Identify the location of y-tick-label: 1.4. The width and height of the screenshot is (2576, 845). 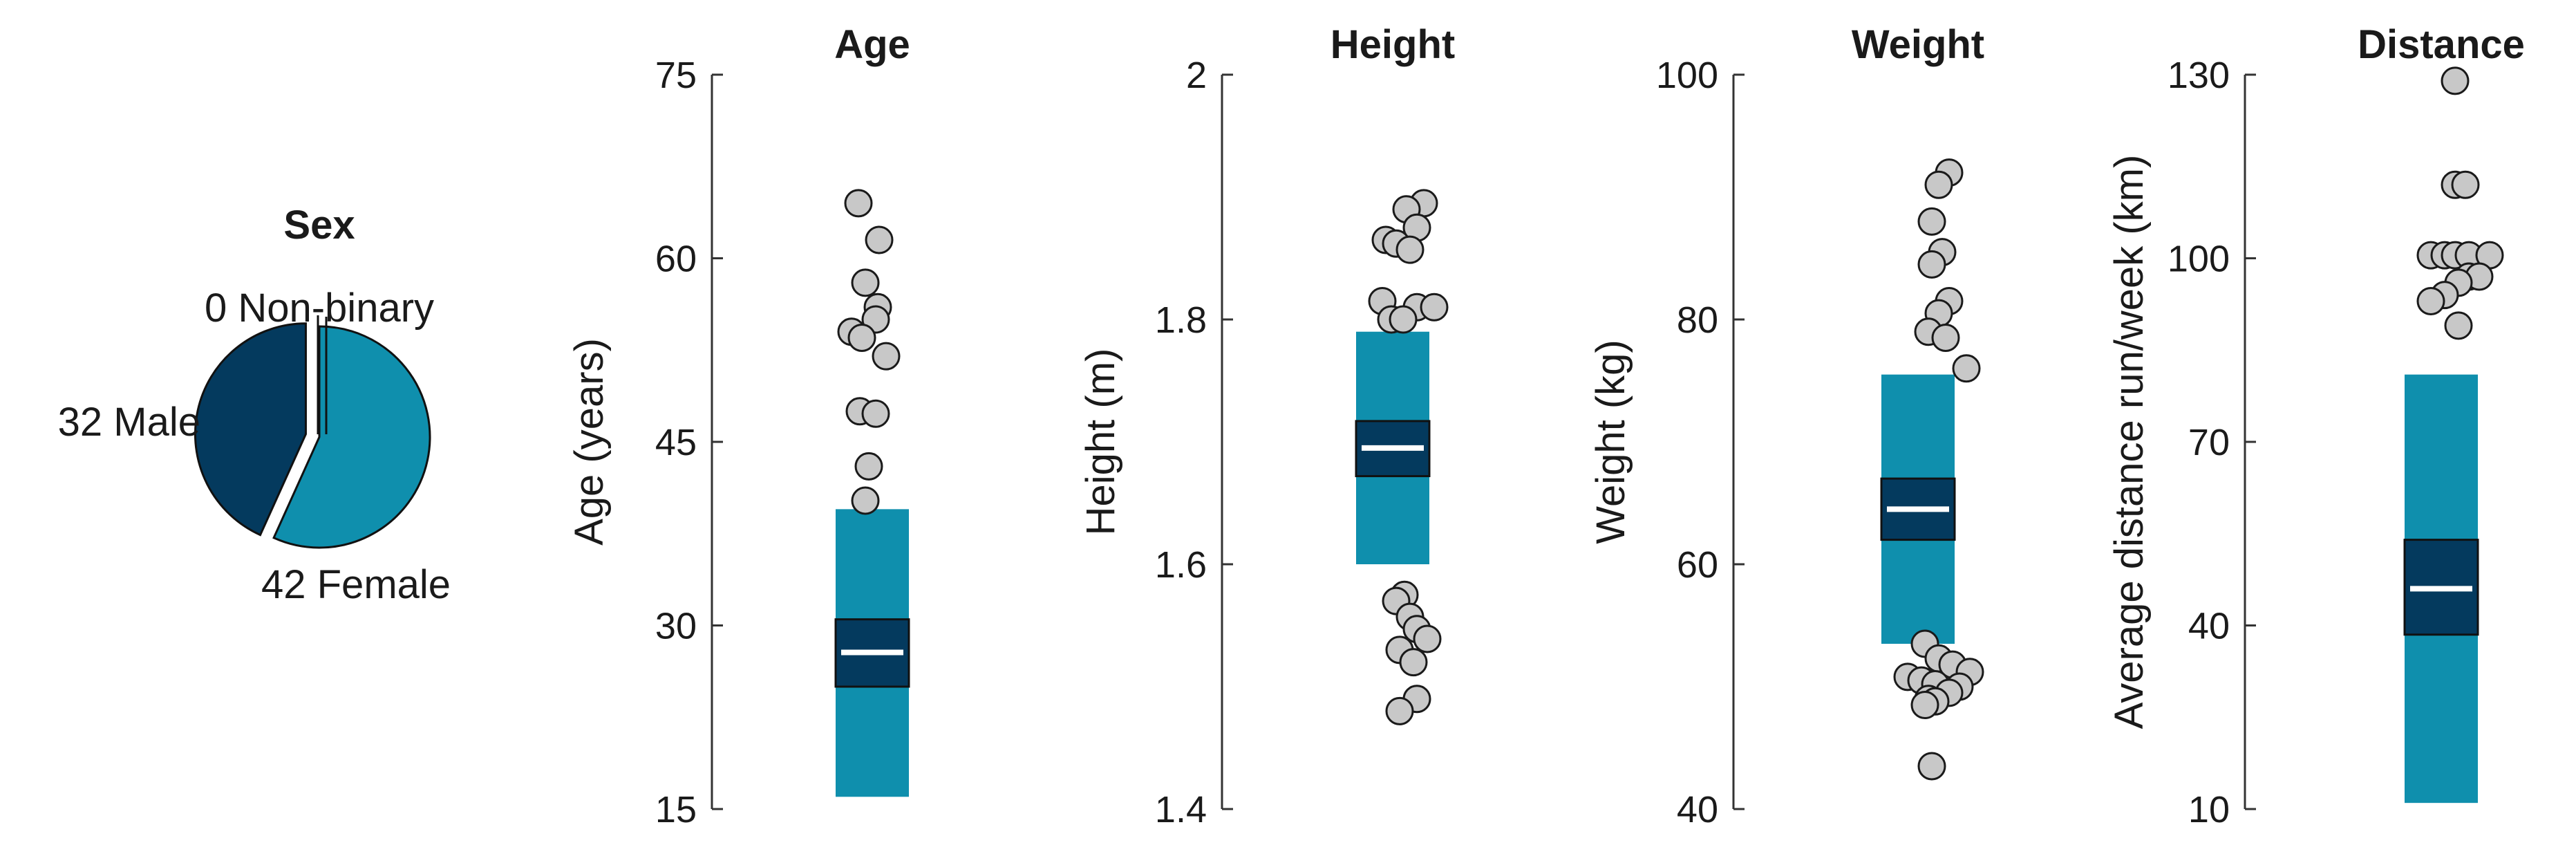
(1181, 809).